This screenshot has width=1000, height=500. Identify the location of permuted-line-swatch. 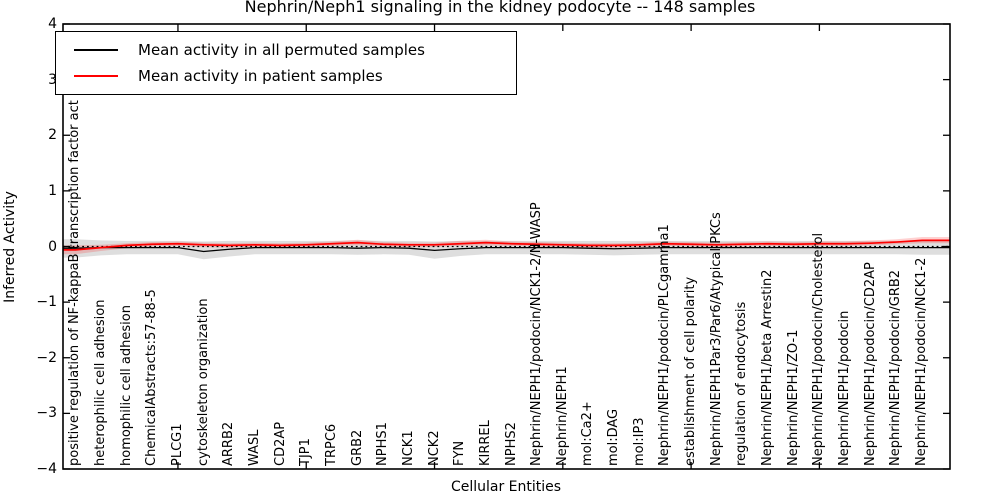
(96, 49).